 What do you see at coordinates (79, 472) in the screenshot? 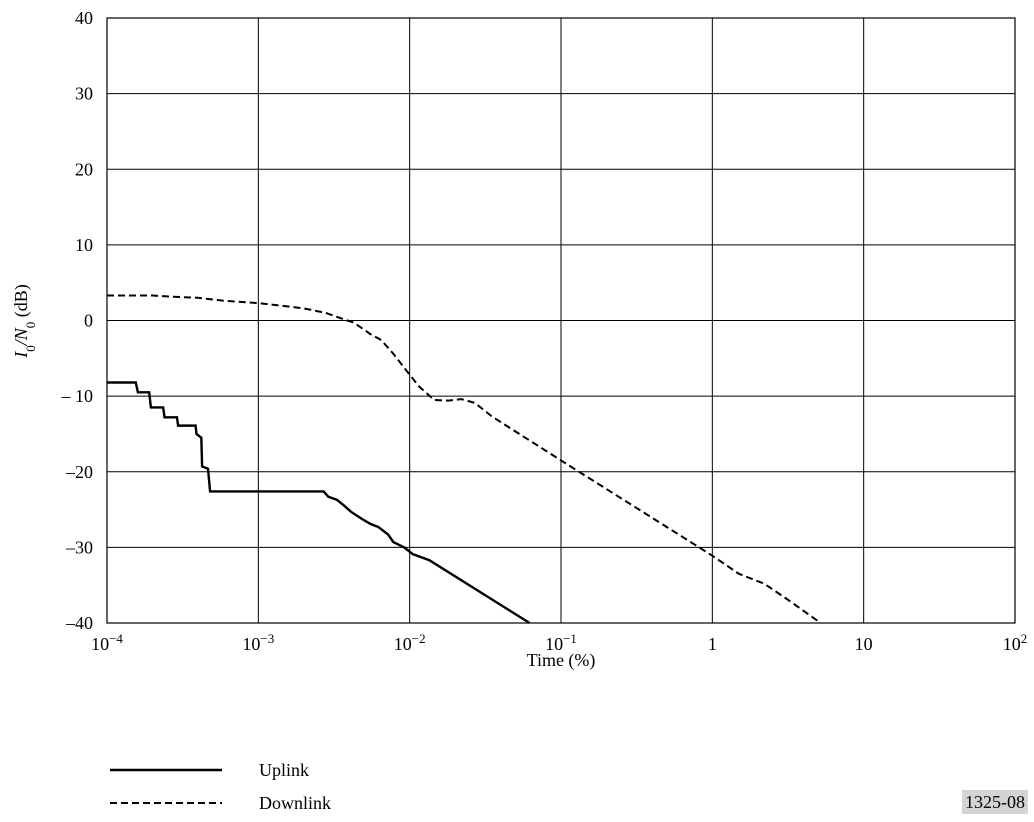
I see `y-tick-label: –20` at bounding box center [79, 472].